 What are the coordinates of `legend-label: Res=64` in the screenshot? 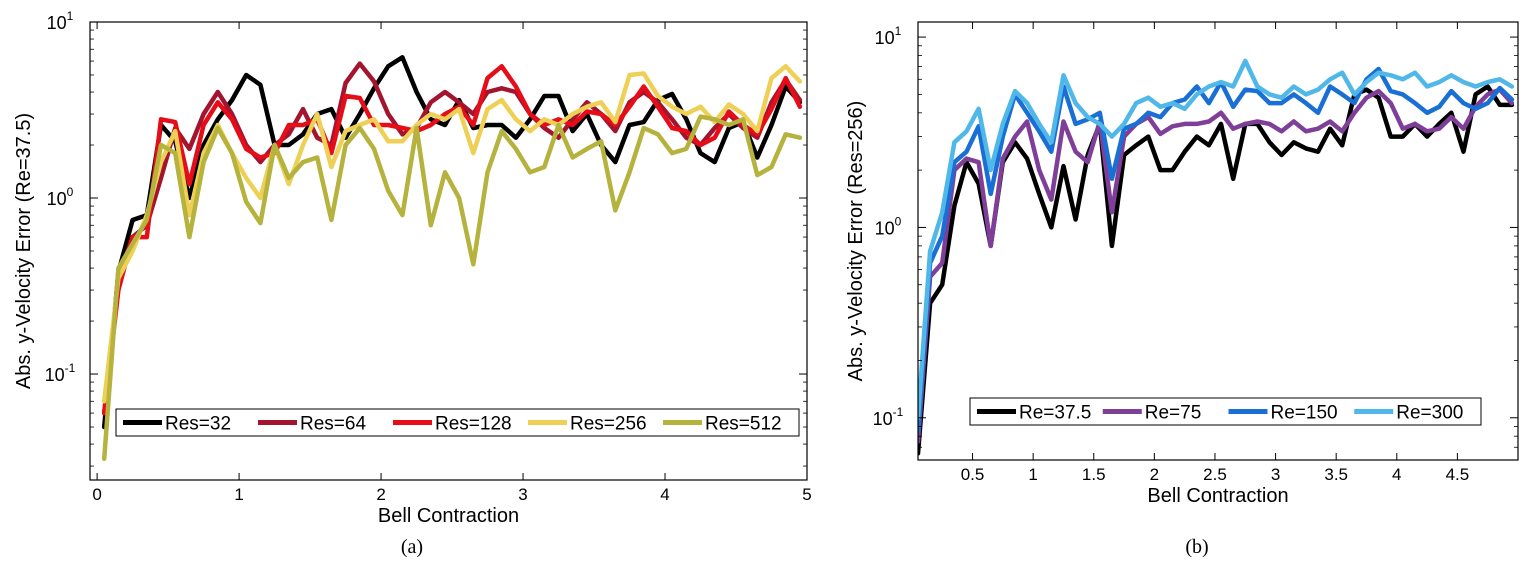 It's located at (333, 424).